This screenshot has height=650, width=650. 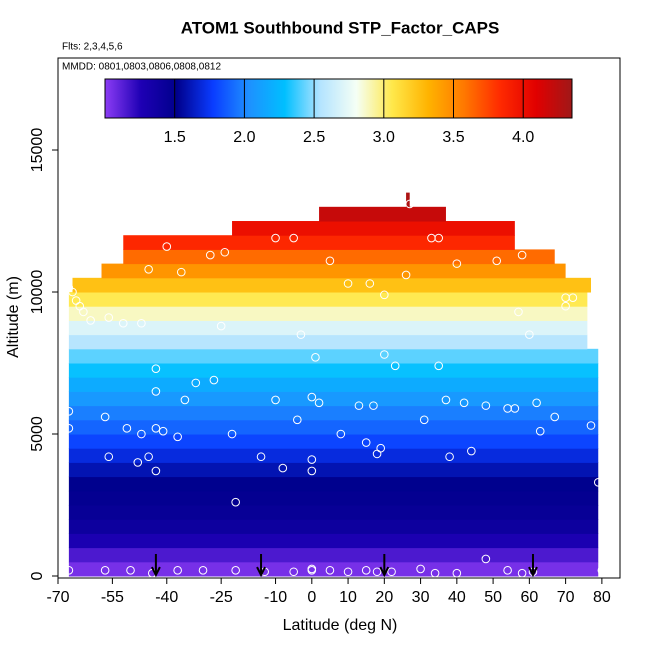 I want to click on y-tick-label: 0, so click(x=37, y=575).